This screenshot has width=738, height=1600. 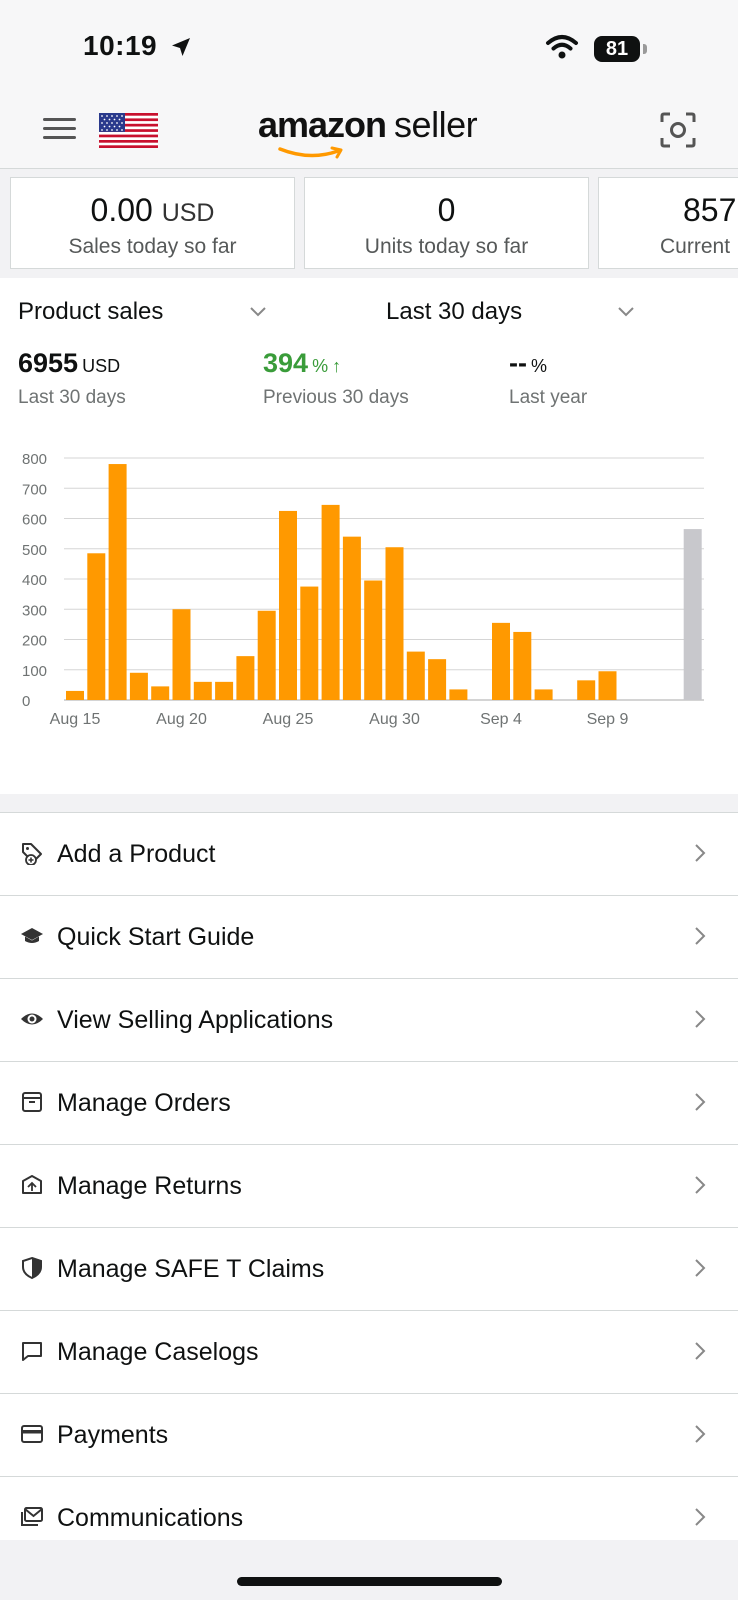 I want to click on metric-value: 857, so click(x=668, y=210).